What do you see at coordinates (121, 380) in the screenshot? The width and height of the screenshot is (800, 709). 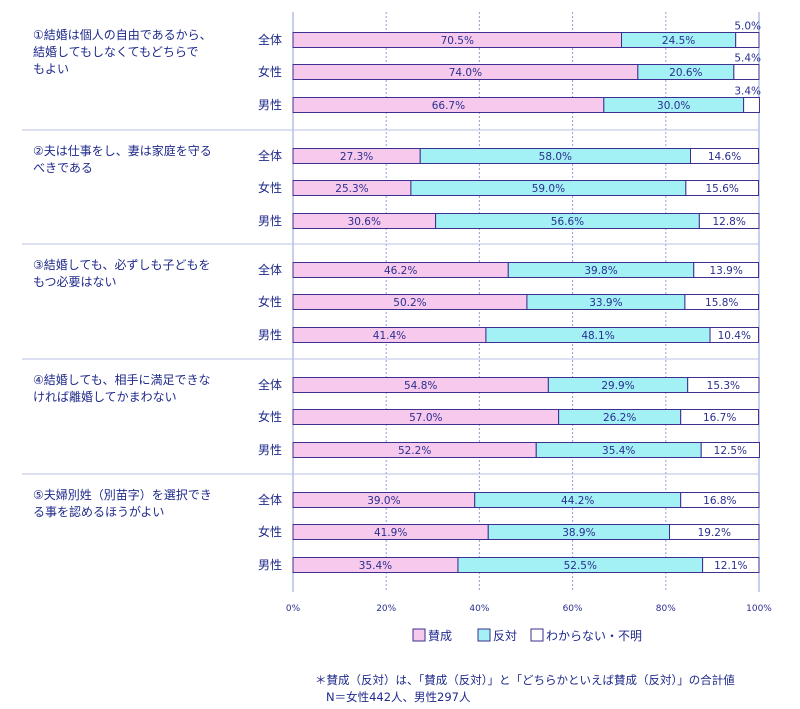 I see `question-text: ④結婚しても、相手に満足できな` at bounding box center [121, 380].